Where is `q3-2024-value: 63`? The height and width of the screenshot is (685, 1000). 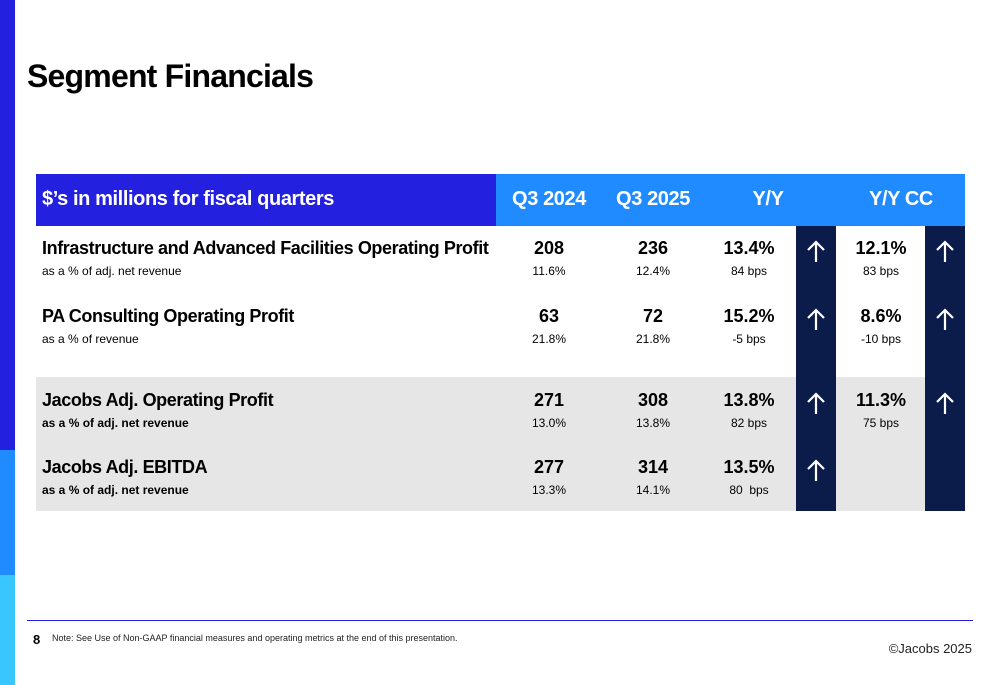
q3-2024-value: 63 is located at coordinates (549, 316).